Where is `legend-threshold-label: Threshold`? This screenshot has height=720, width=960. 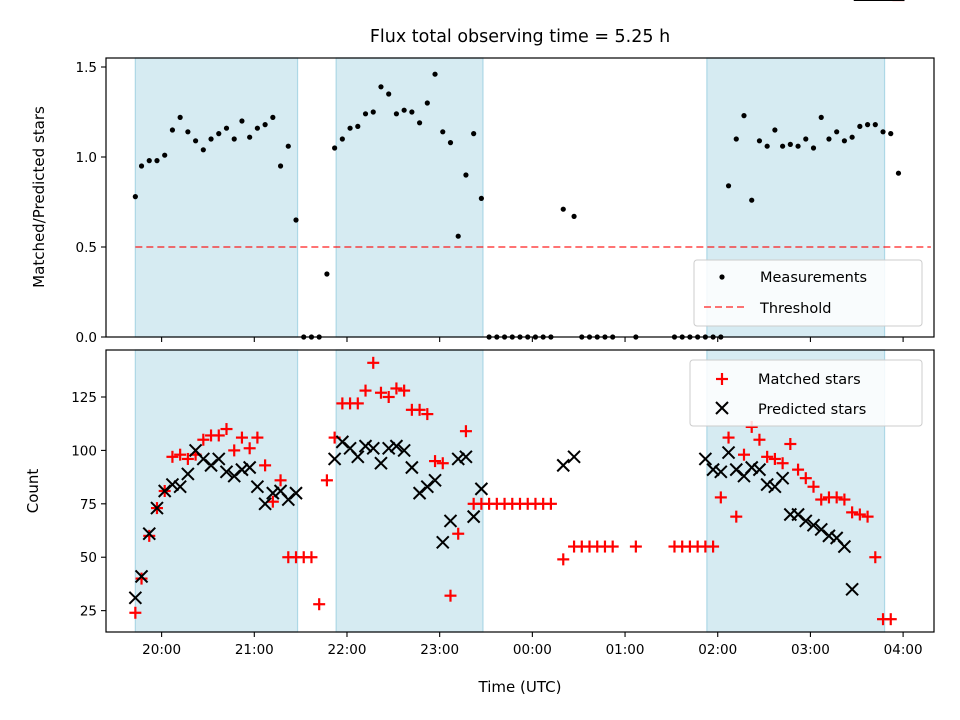
legend-threshold-label: Threshold is located at coordinates (795, 309).